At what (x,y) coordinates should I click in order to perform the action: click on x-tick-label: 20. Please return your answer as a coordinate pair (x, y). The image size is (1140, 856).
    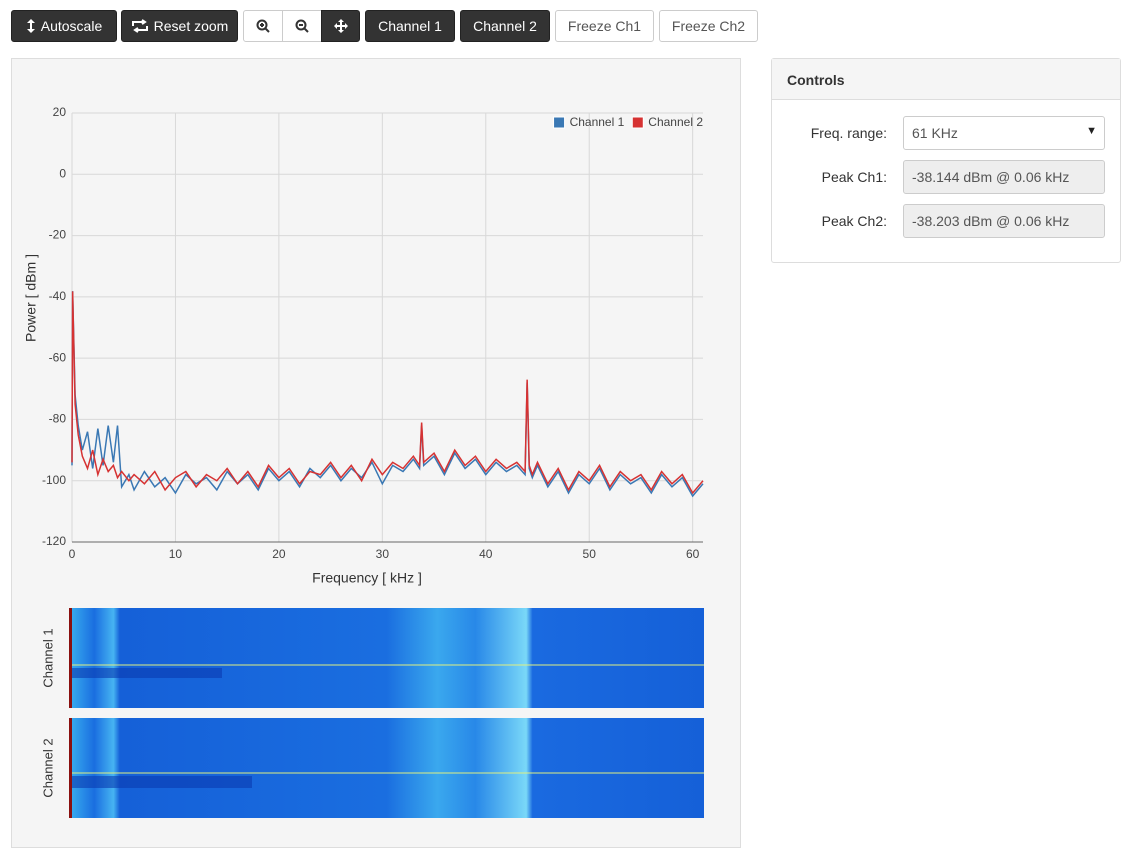
    Looking at the image, I should click on (279, 554).